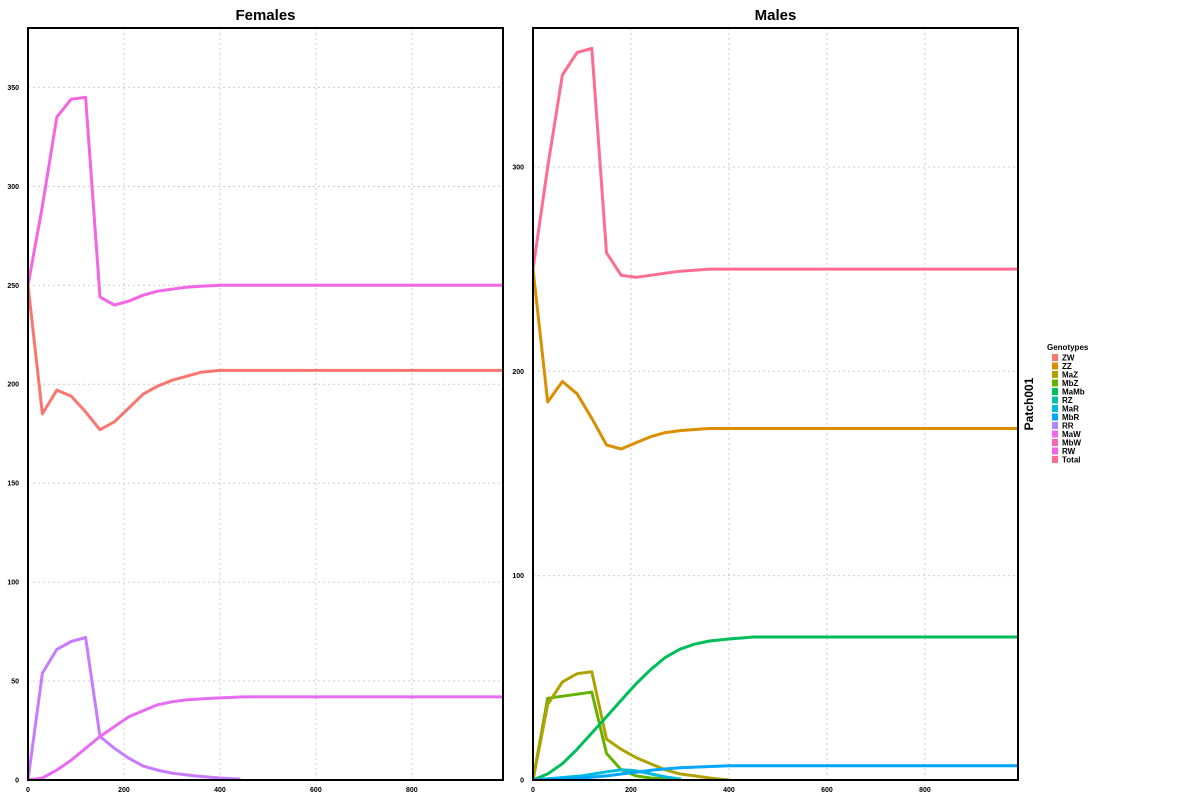  Describe the element at coordinates (1070, 409) in the screenshot. I see `legend-label: MaR` at that location.